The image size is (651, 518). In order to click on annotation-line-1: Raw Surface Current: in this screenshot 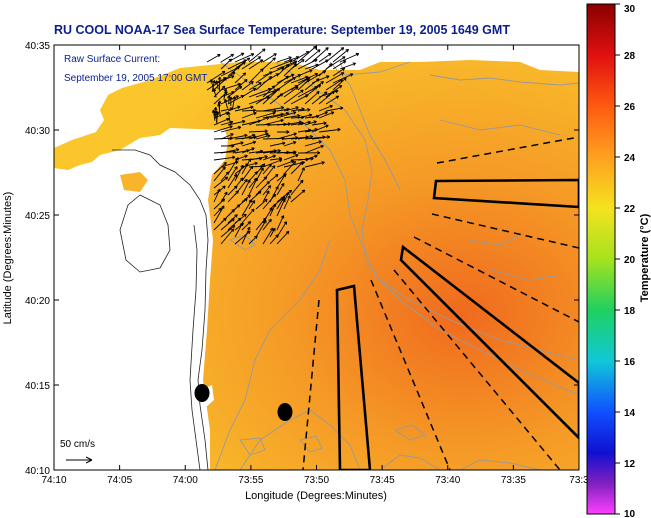, I will do `click(112, 59)`.